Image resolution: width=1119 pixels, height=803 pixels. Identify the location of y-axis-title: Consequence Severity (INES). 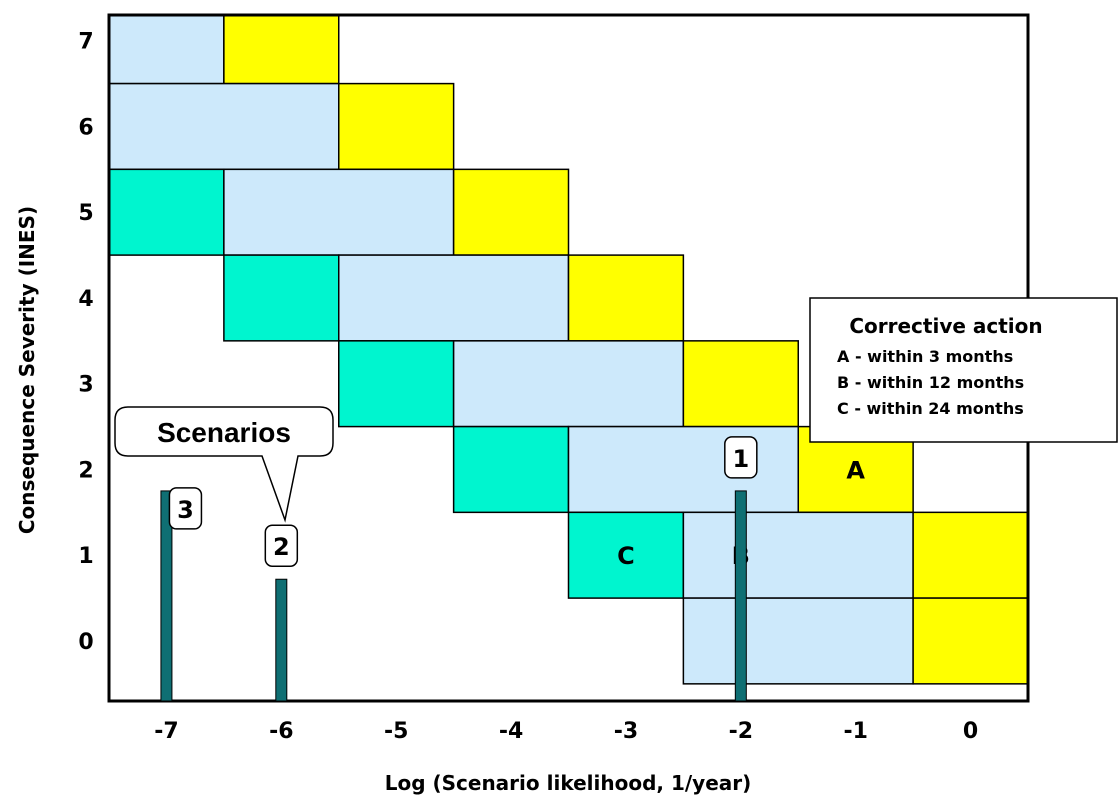
(27, 370).